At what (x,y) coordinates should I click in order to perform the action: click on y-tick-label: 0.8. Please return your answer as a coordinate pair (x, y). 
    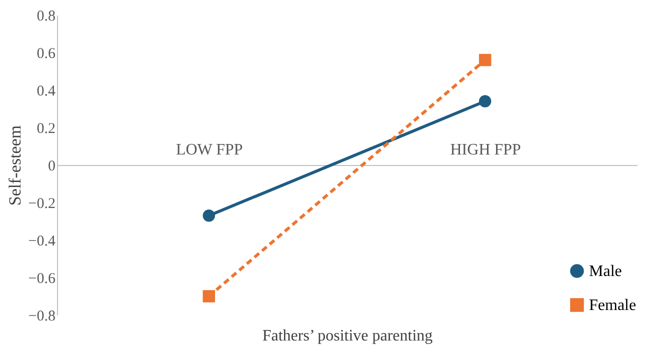
    Looking at the image, I should click on (46, 16).